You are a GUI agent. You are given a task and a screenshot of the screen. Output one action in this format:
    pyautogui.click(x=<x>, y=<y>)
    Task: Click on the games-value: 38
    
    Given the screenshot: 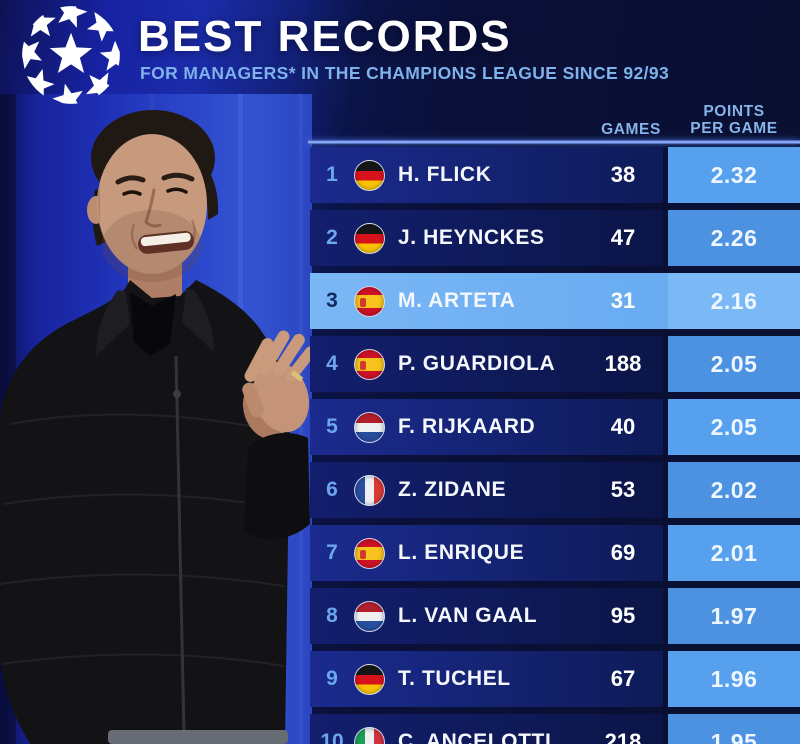 What is the action you would take?
    pyautogui.click(x=623, y=174)
    